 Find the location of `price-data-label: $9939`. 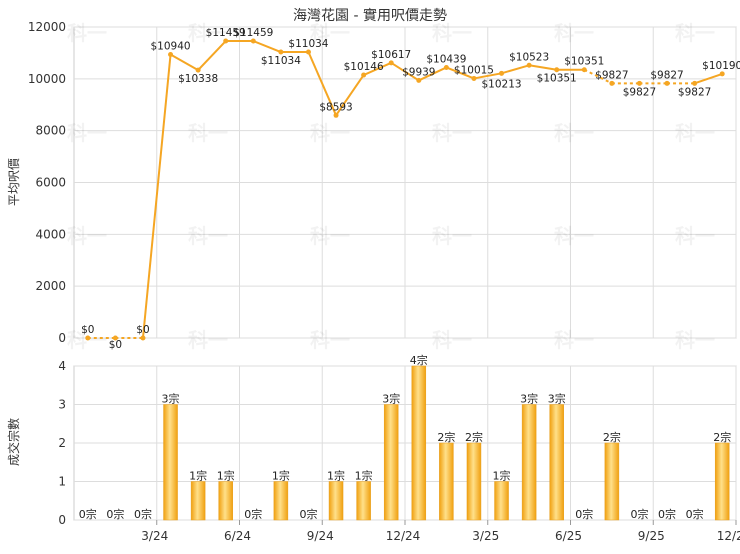

price-data-label: $9939 is located at coordinates (418, 72).